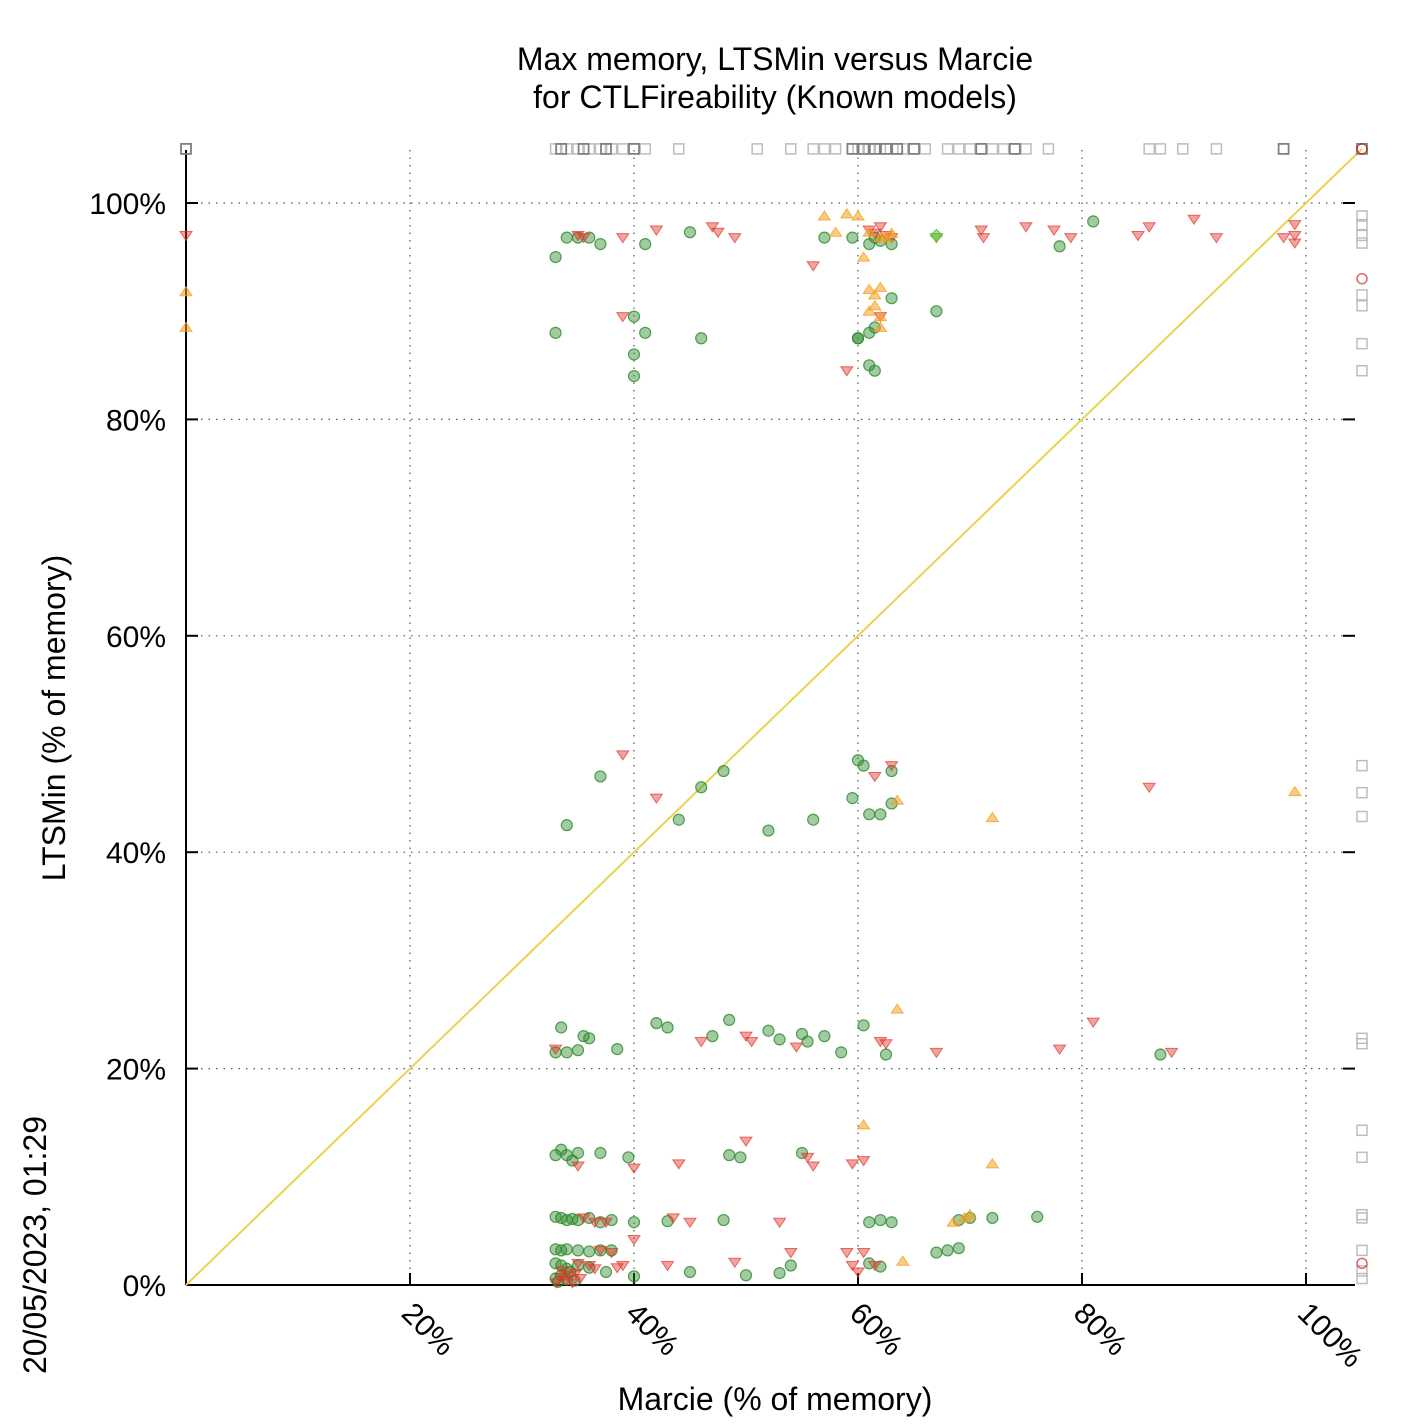 The width and height of the screenshot is (1425, 1425). What do you see at coordinates (144, 1286) in the screenshot?
I see `y-tick-label: 0%` at bounding box center [144, 1286].